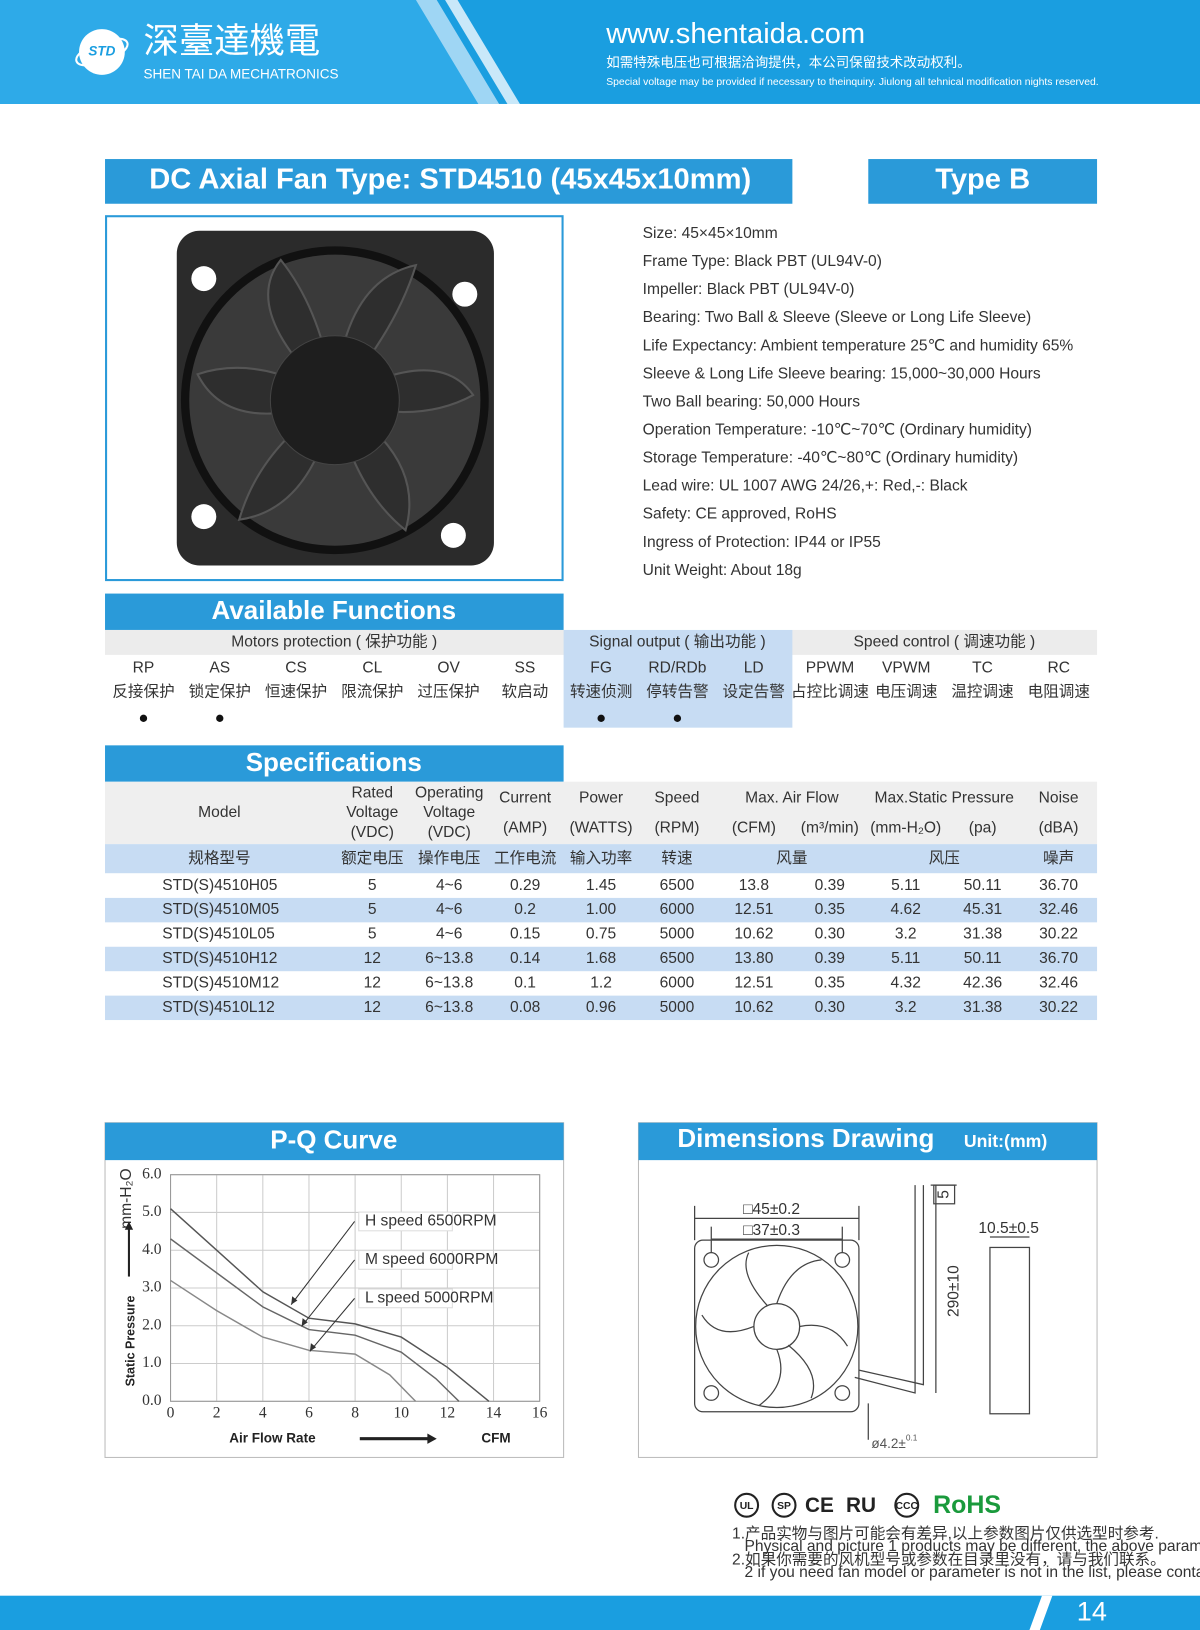 Image resolution: width=1200 pixels, height=1630 pixels. Describe the element at coordinates (791, 858) in the screenshot. I see `column-cn: 风量` at that location.